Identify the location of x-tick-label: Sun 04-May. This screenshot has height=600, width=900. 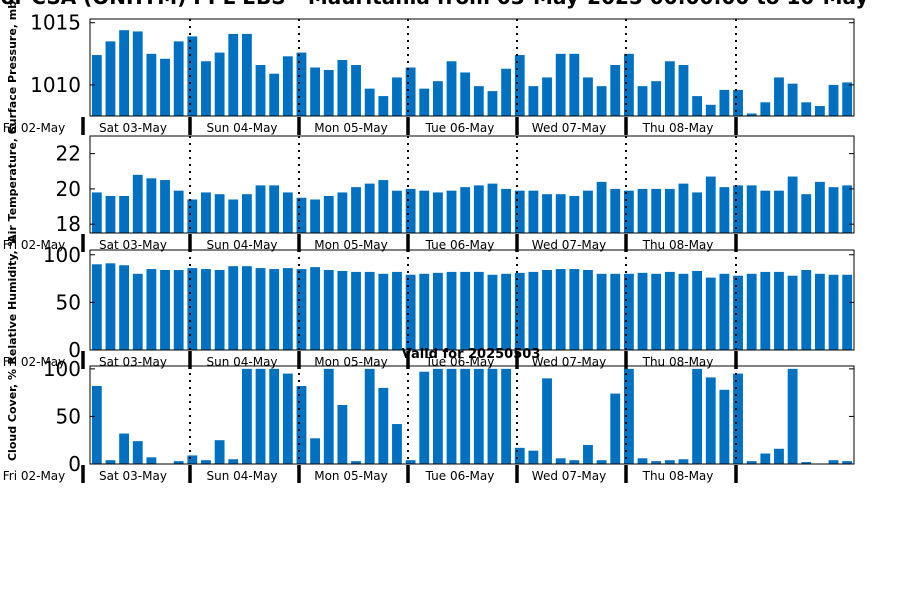
(241, 476).